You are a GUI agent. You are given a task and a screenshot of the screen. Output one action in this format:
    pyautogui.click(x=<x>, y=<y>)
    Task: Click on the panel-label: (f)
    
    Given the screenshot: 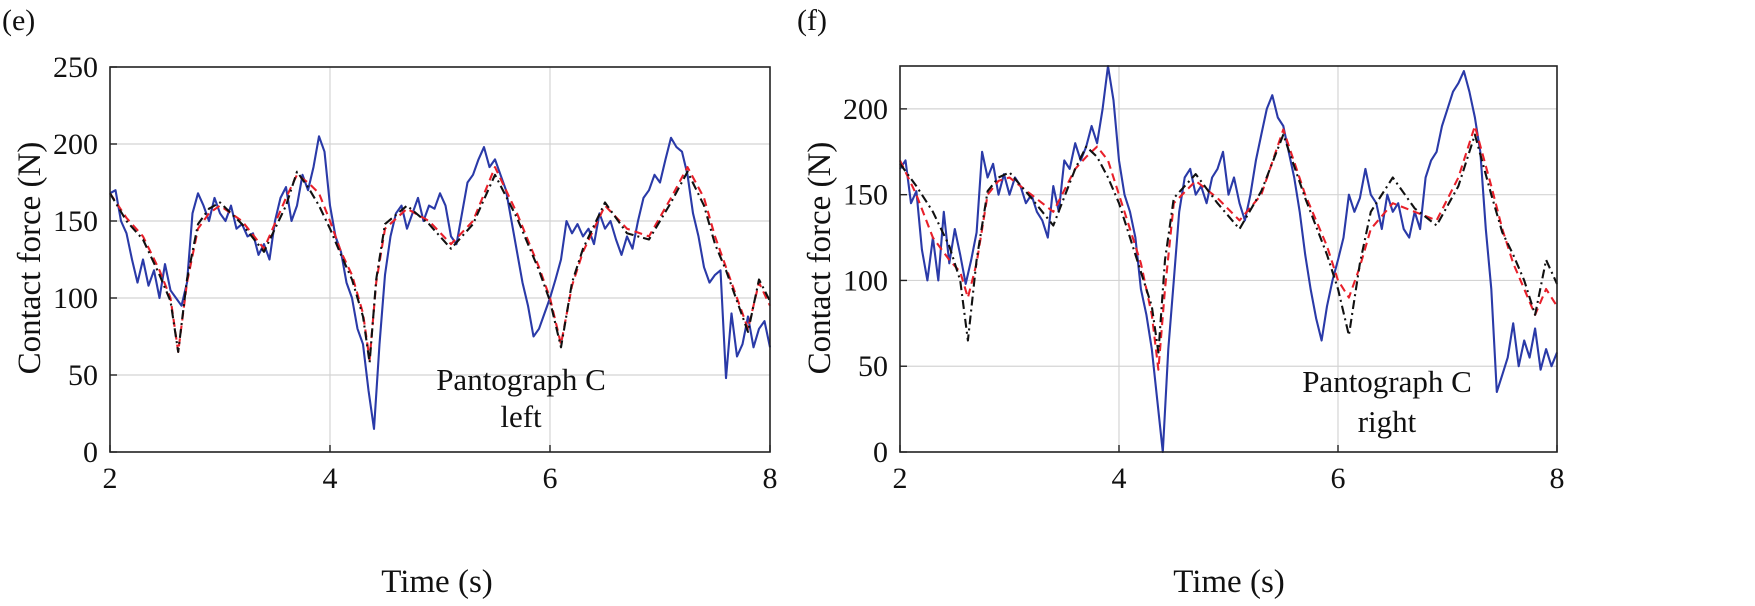 What is the action you would take?
    pyautogui.click(x=812, y=20)
    